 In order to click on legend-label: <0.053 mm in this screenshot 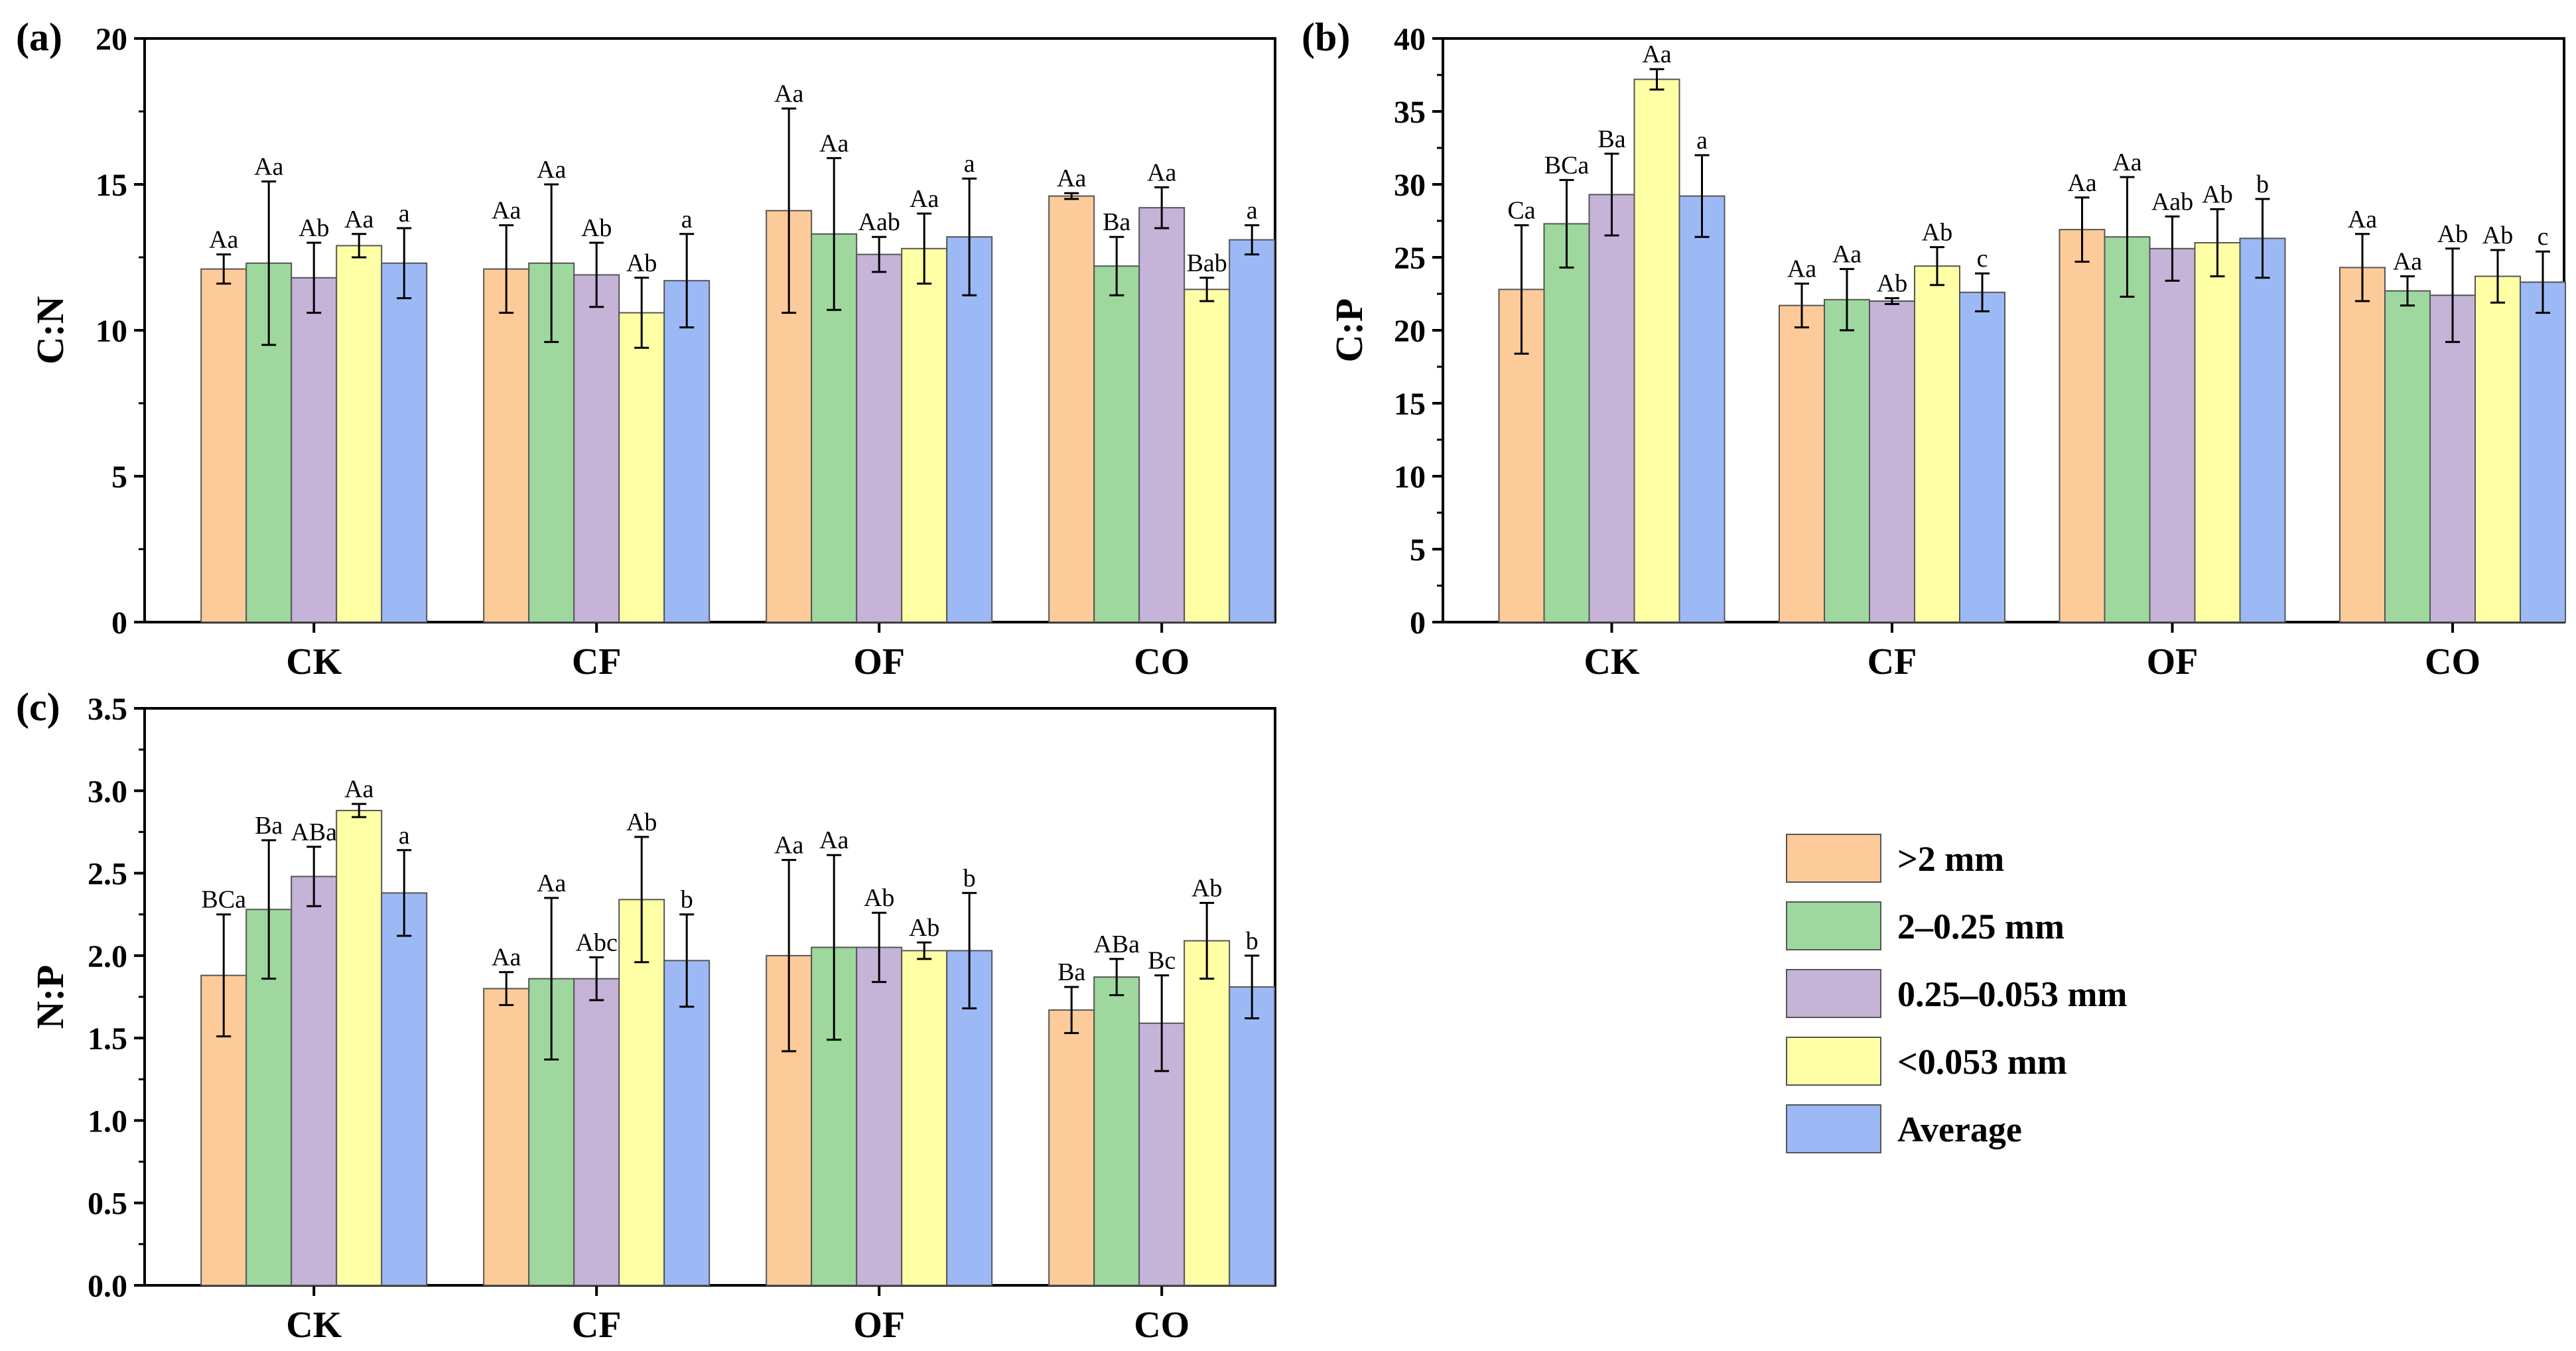, I will do `click(1982, 1062)`.